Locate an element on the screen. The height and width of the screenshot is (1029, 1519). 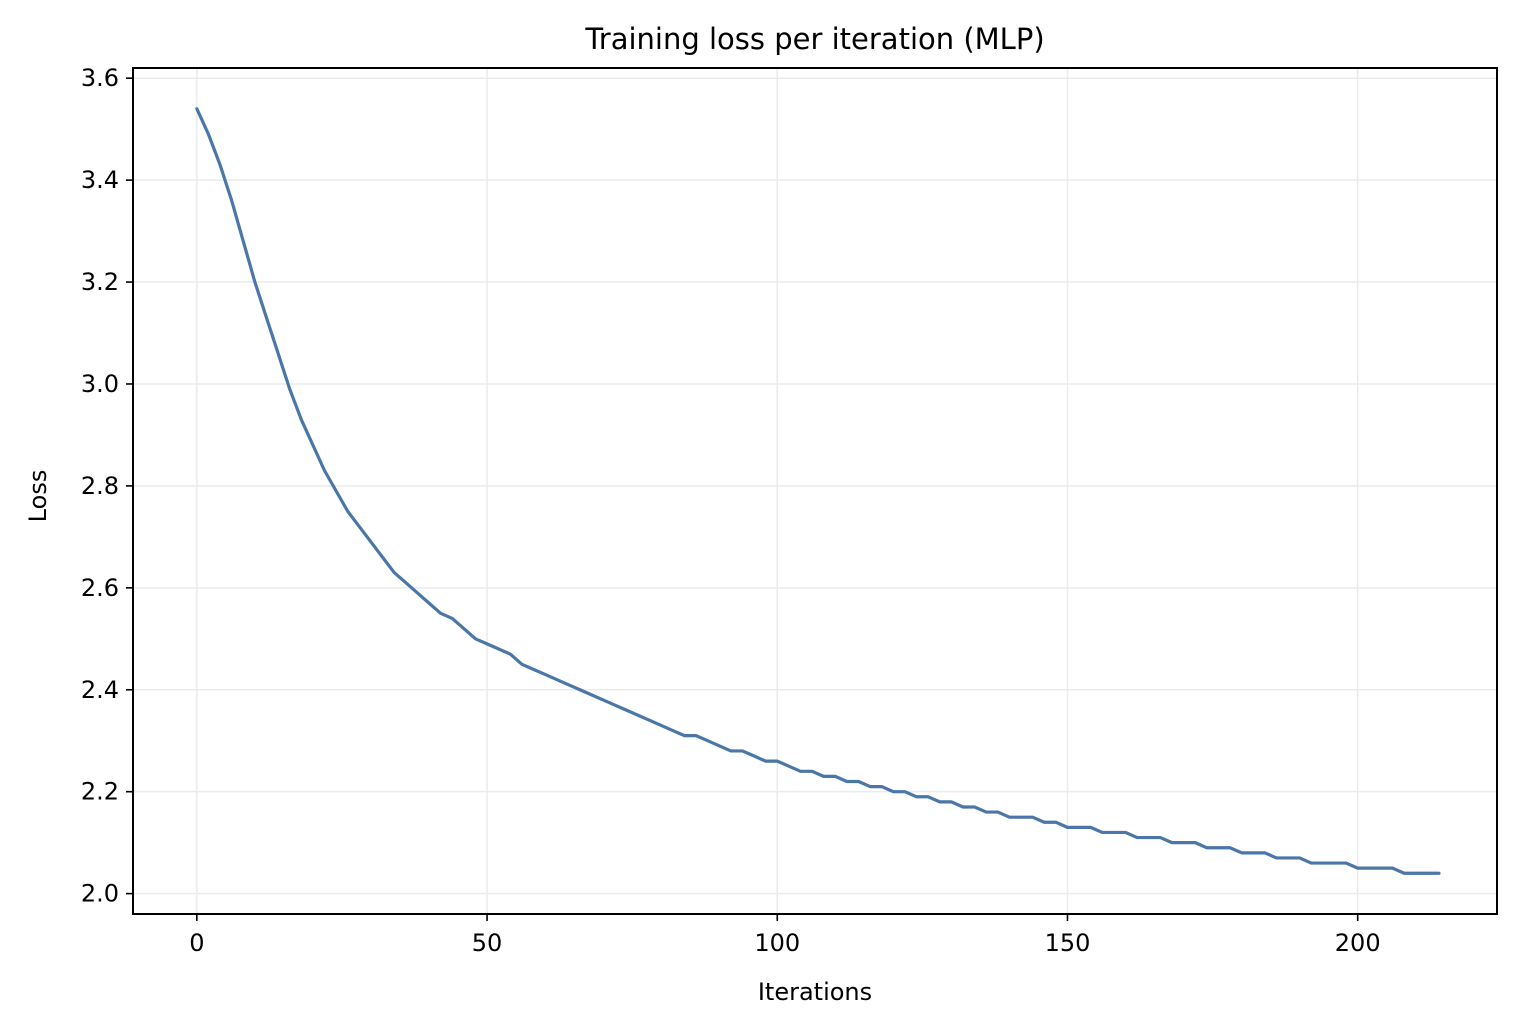
y-tick-label: 2.2 is located at coordinates (100, 792).